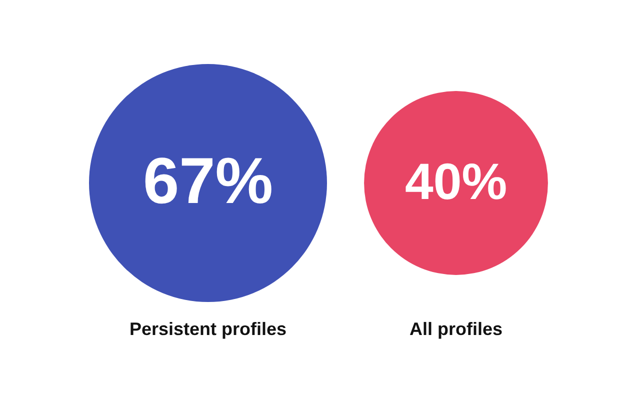 The image size is (637, 402). I want to click on data-label: 67%, so click(208, 180).